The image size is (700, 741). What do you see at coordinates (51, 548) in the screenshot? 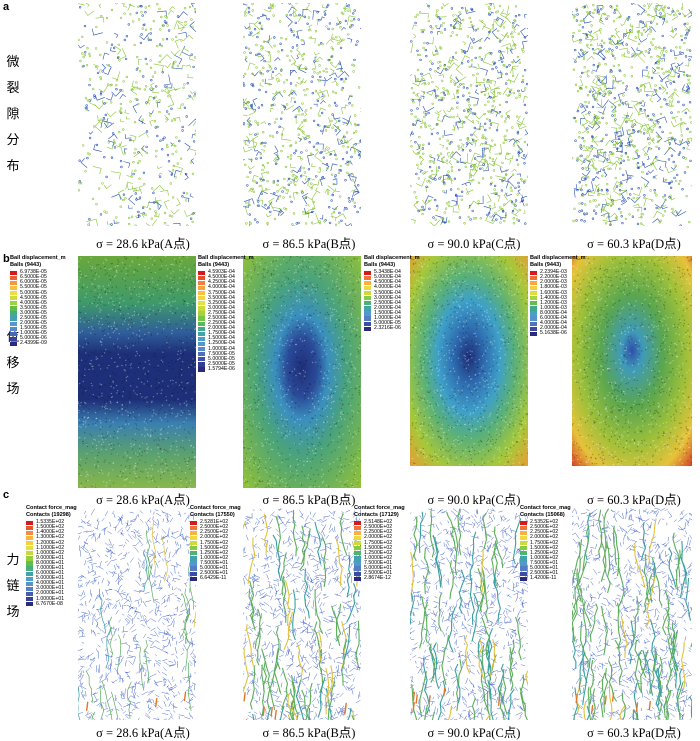
I see `legend-entry: 1.1000E+02` at bounding box center [51, 548].